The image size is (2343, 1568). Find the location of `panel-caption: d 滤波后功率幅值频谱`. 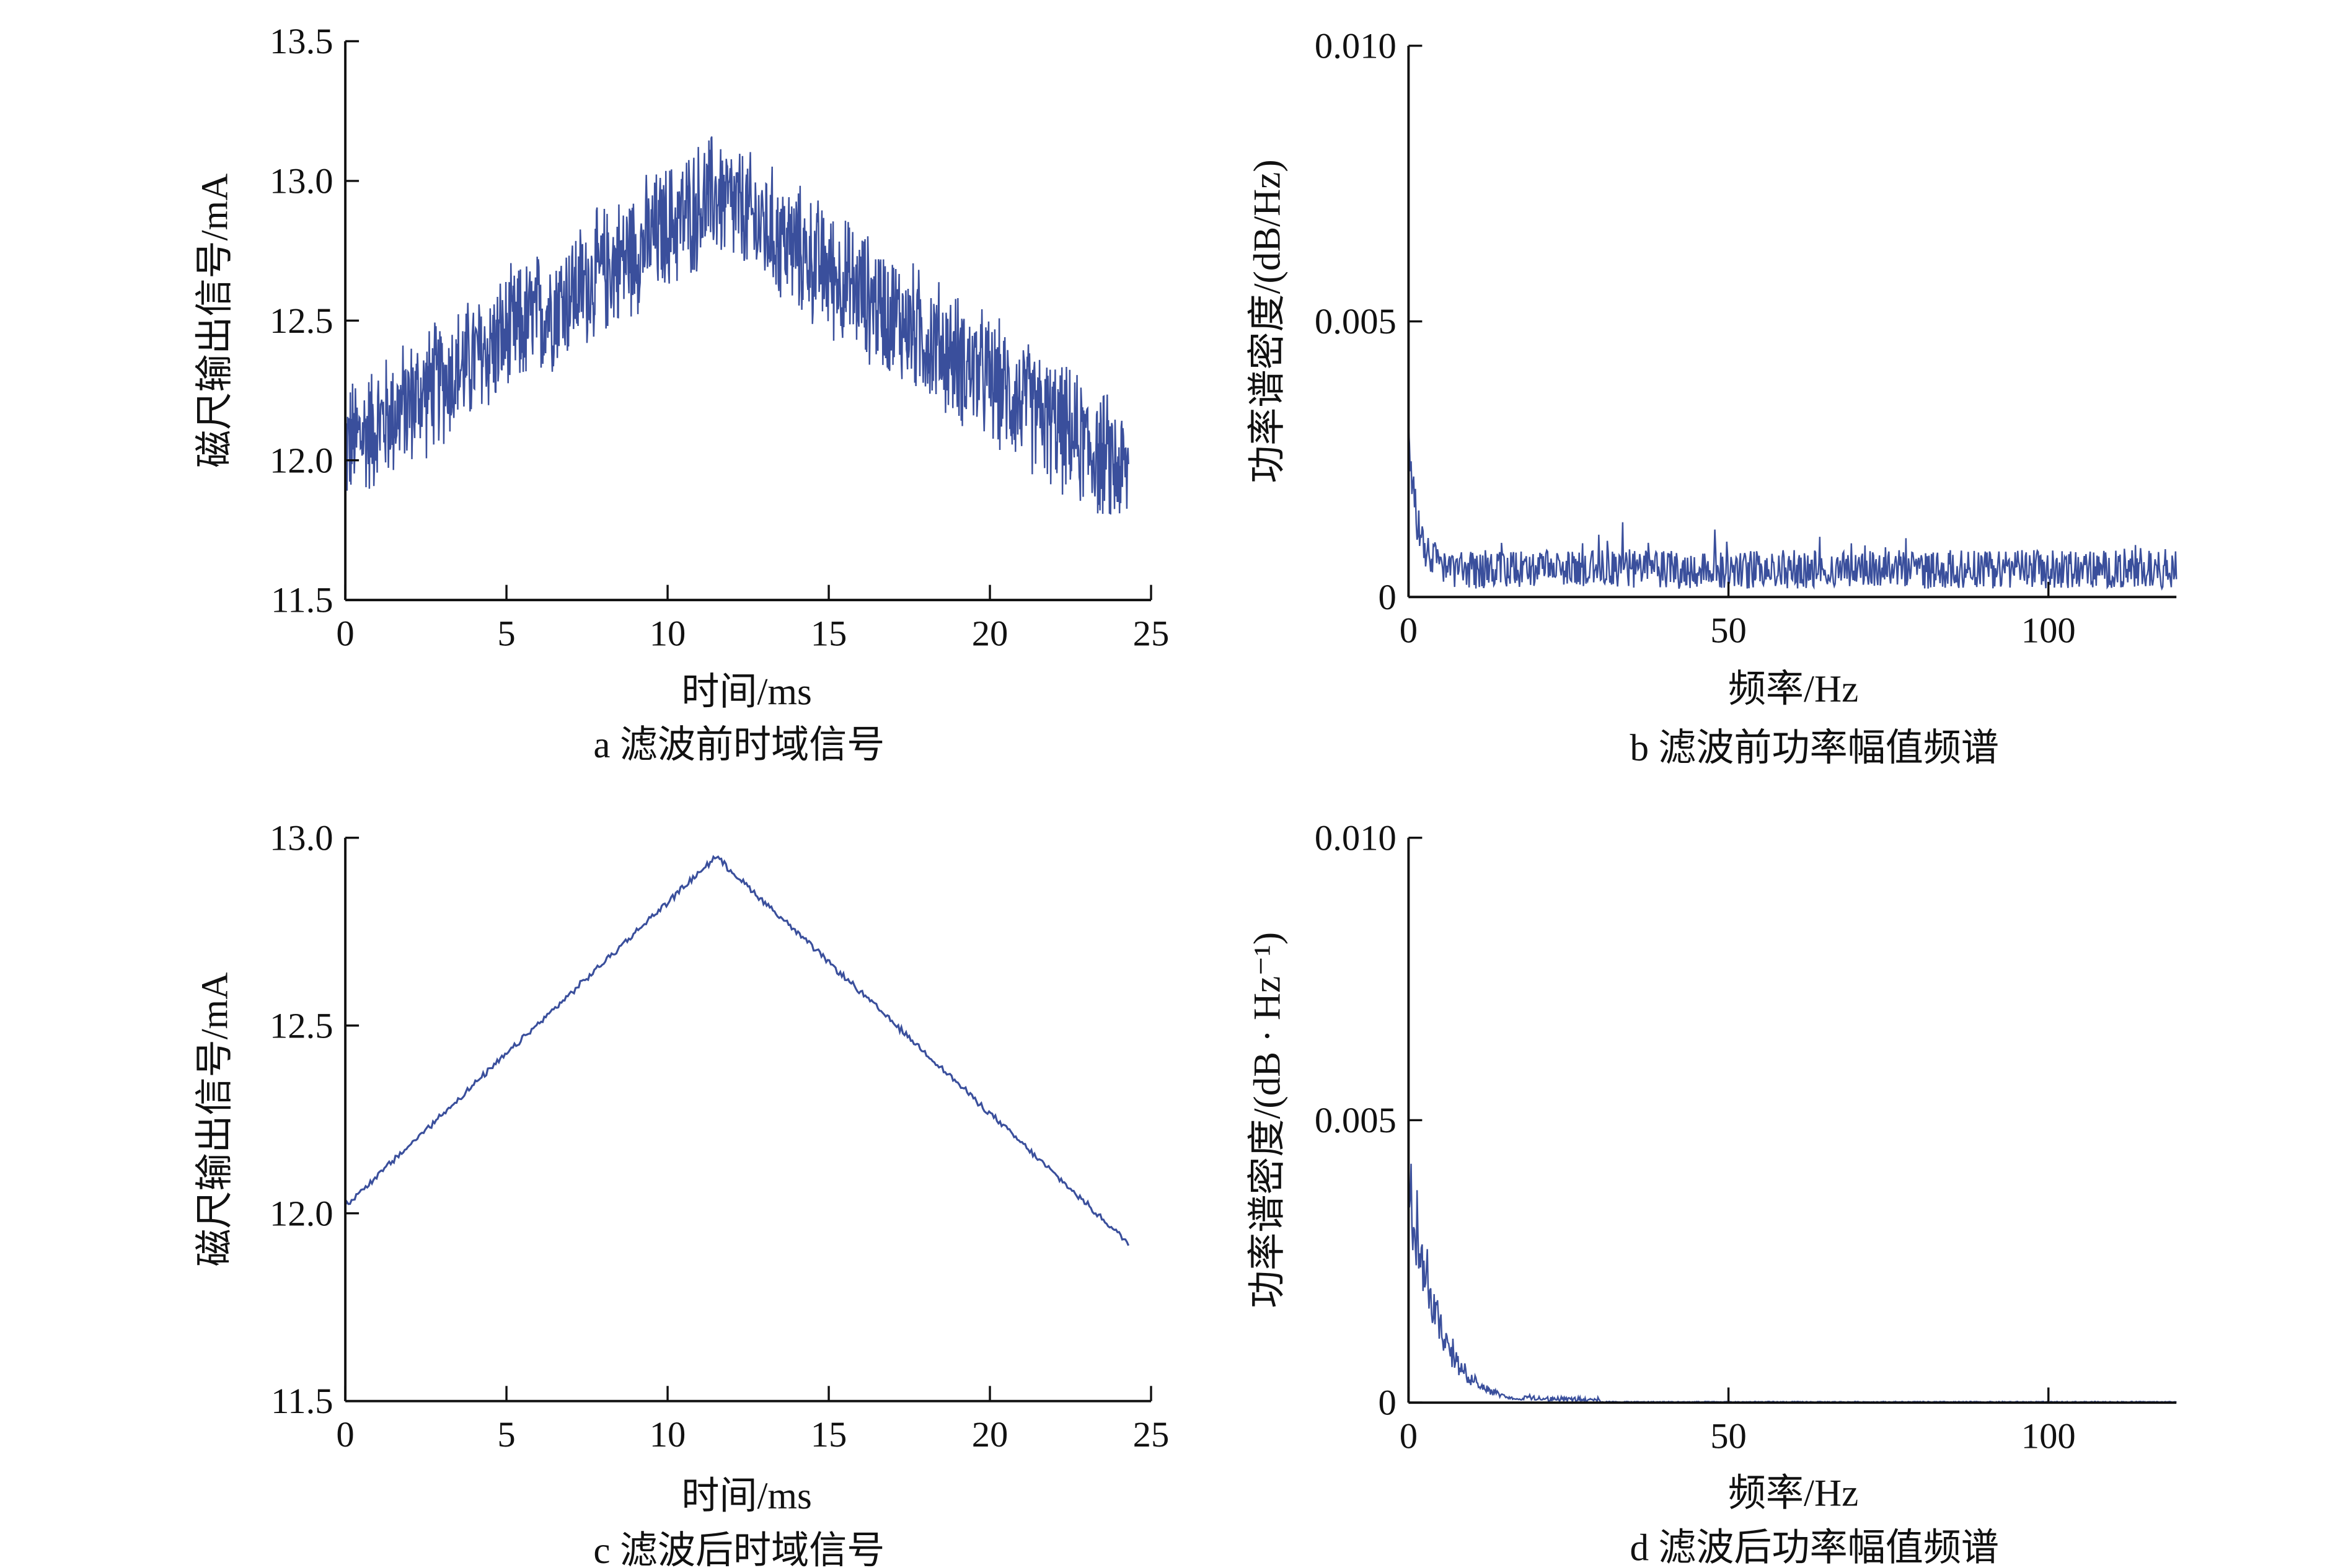

panel-caption: d 滤波后功率幅值频谱 is located at coordinates (1814, 1547).